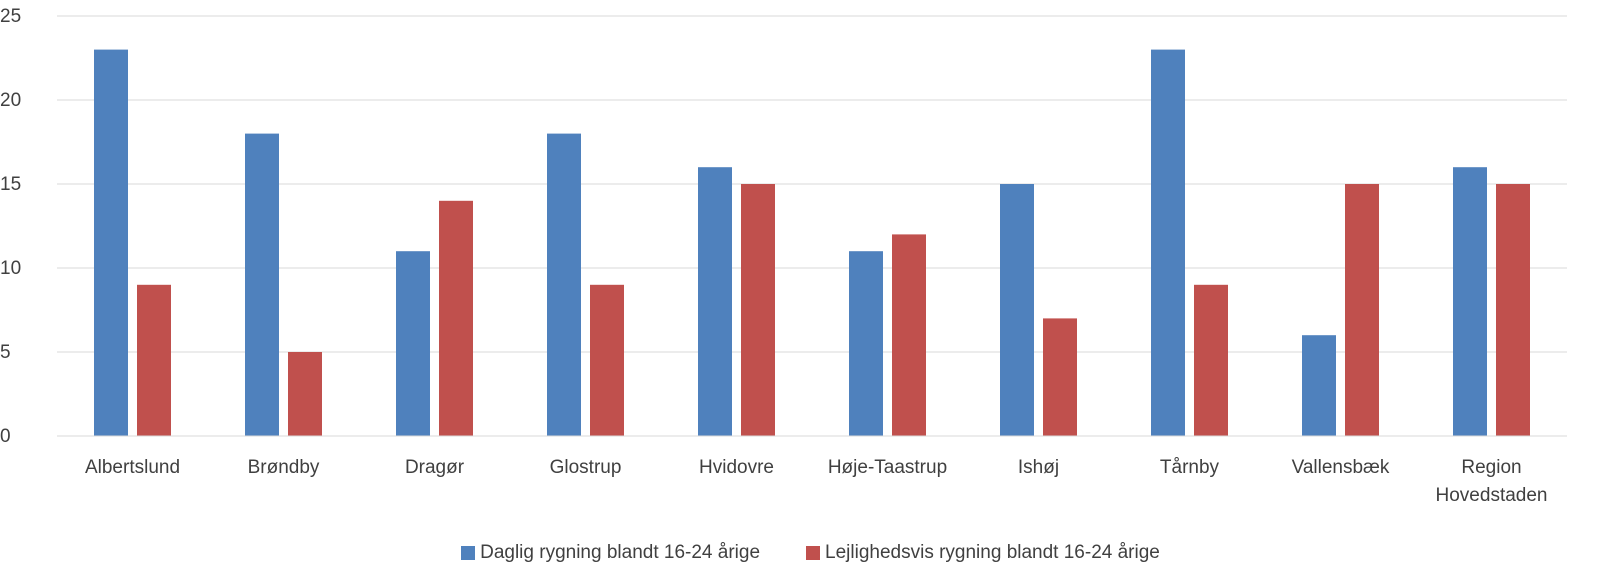 Image resolution: width=1621 pixels, height=582 pixels. I want to click on x-tick-label-line: Hovedstaden, so click(1492, 495).